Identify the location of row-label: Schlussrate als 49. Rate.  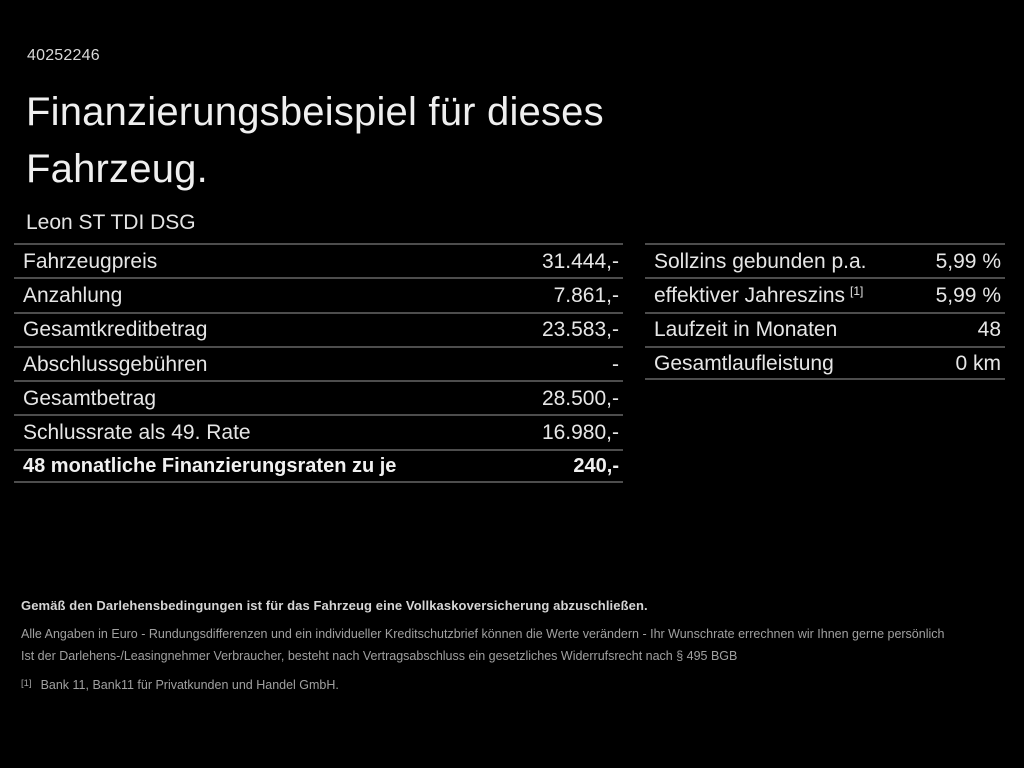
(137, 433).